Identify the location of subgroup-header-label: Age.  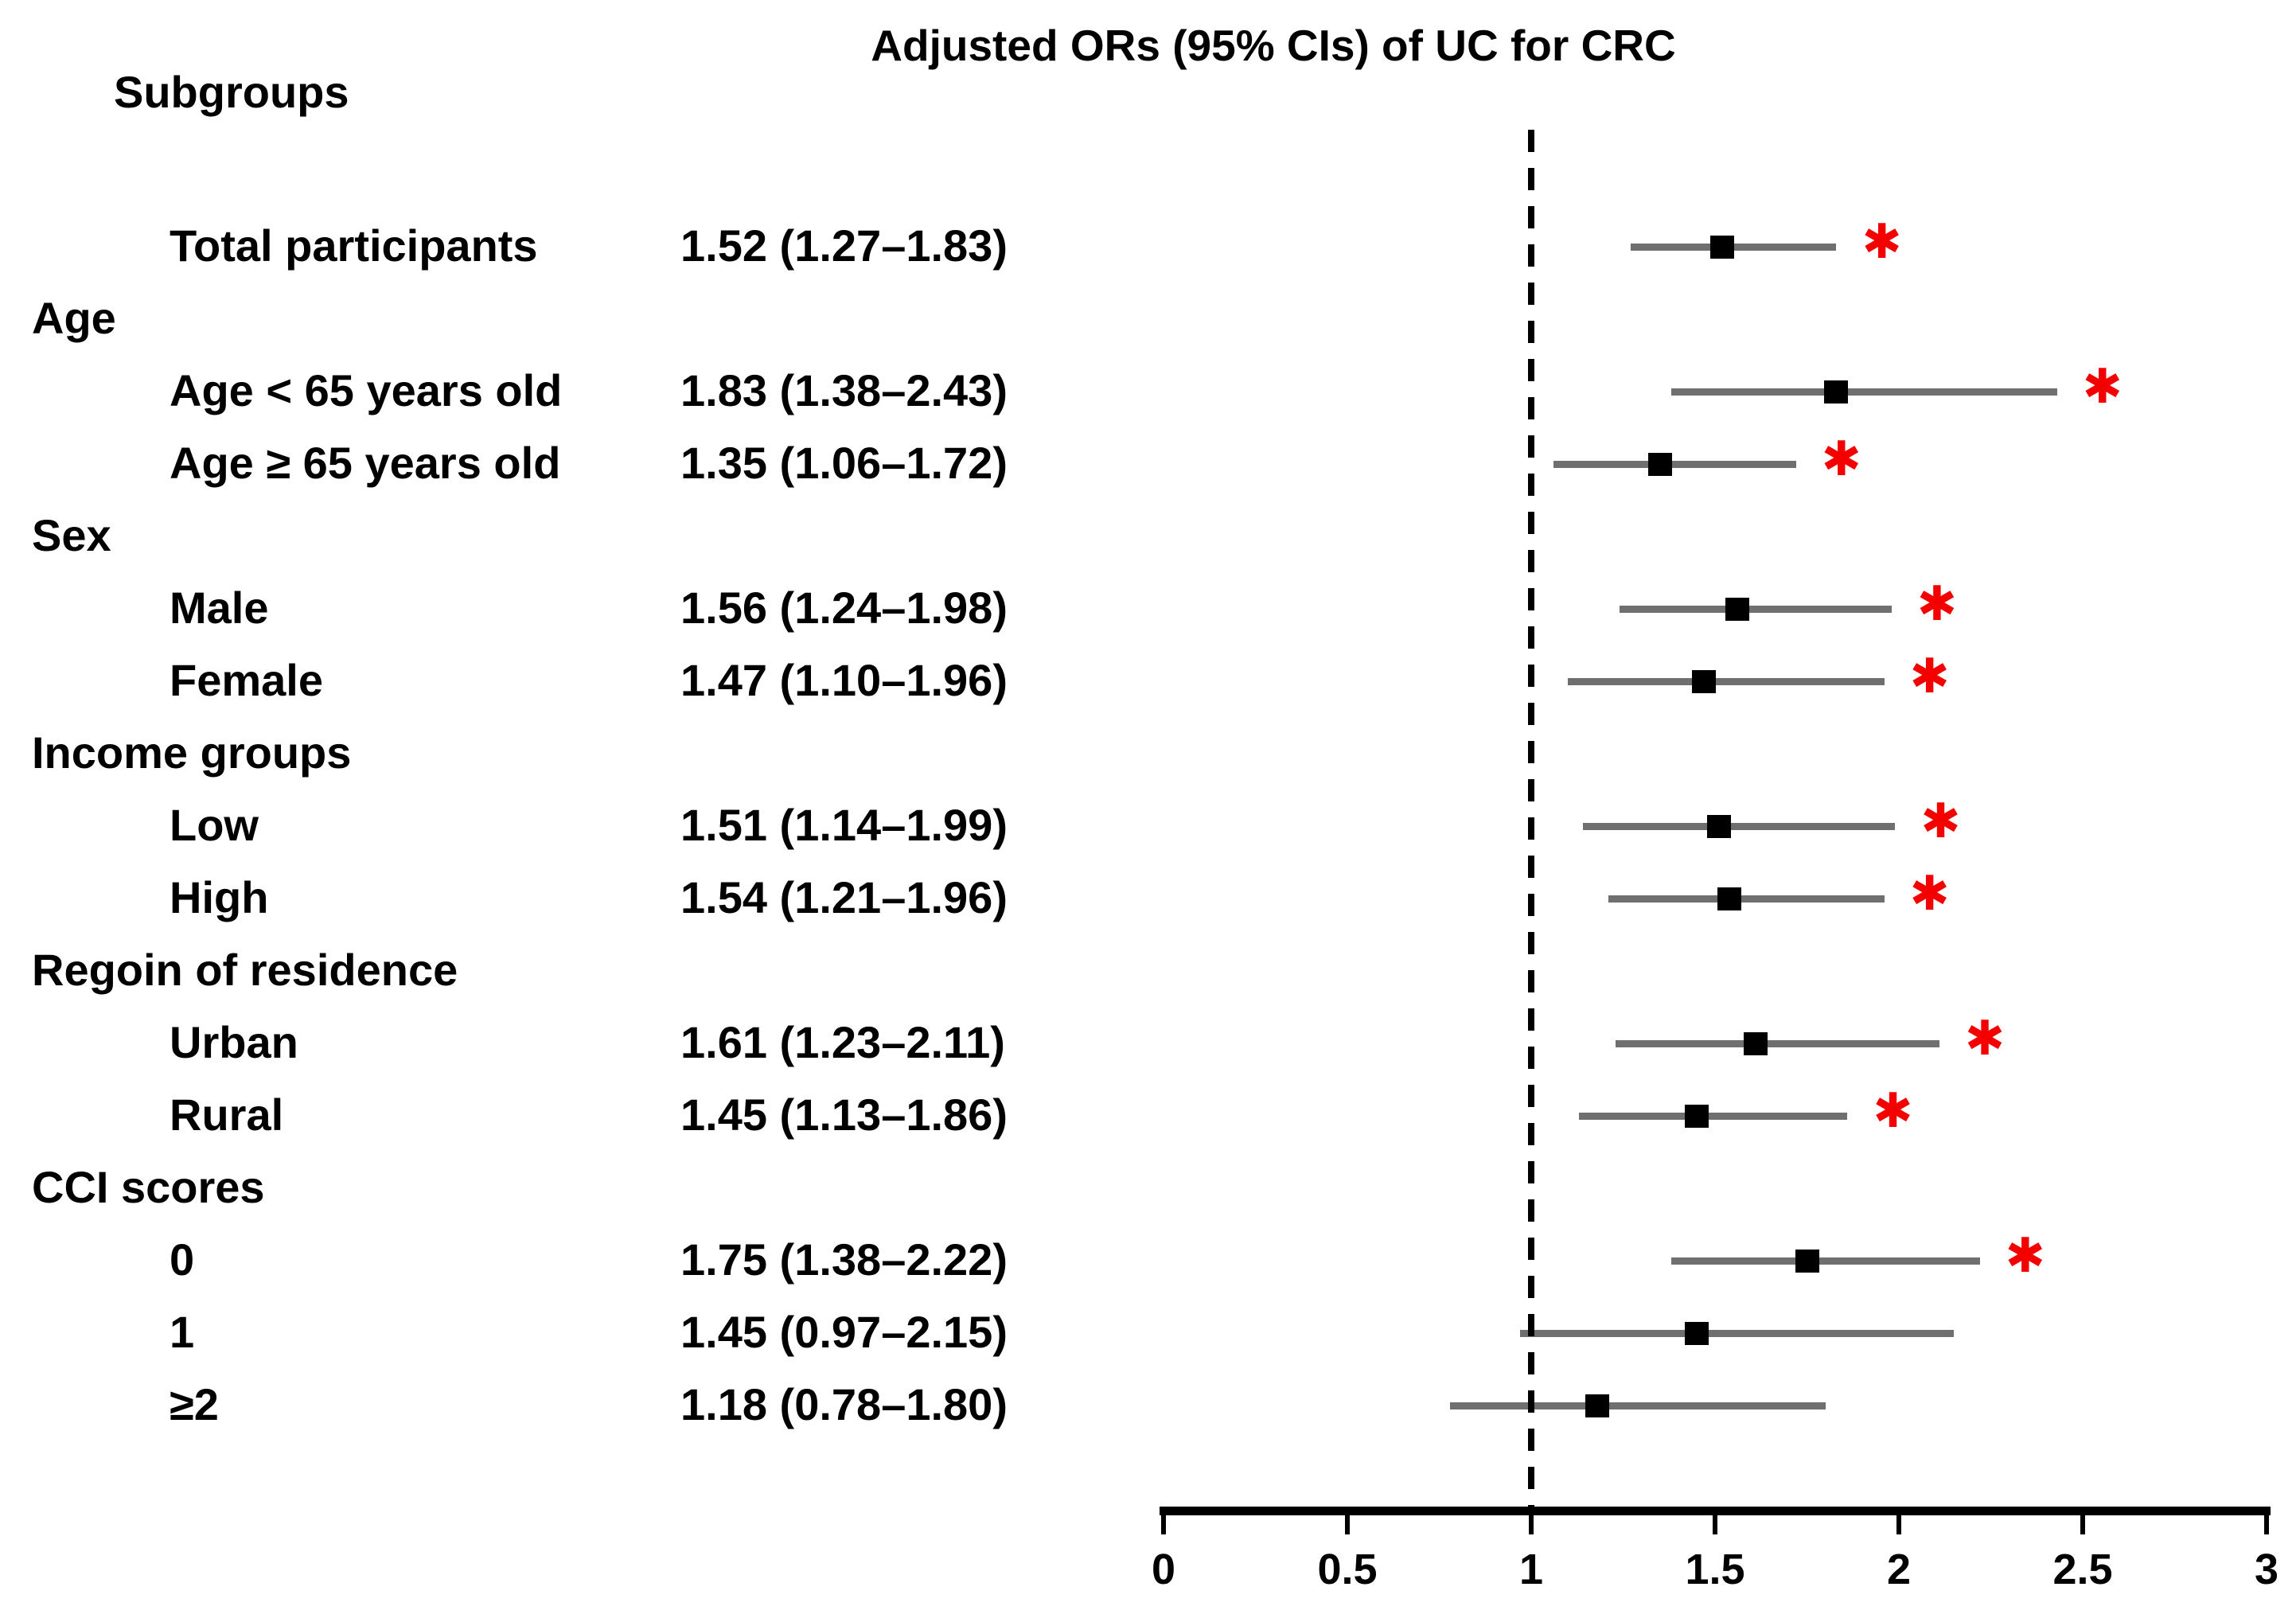
(74, 317).